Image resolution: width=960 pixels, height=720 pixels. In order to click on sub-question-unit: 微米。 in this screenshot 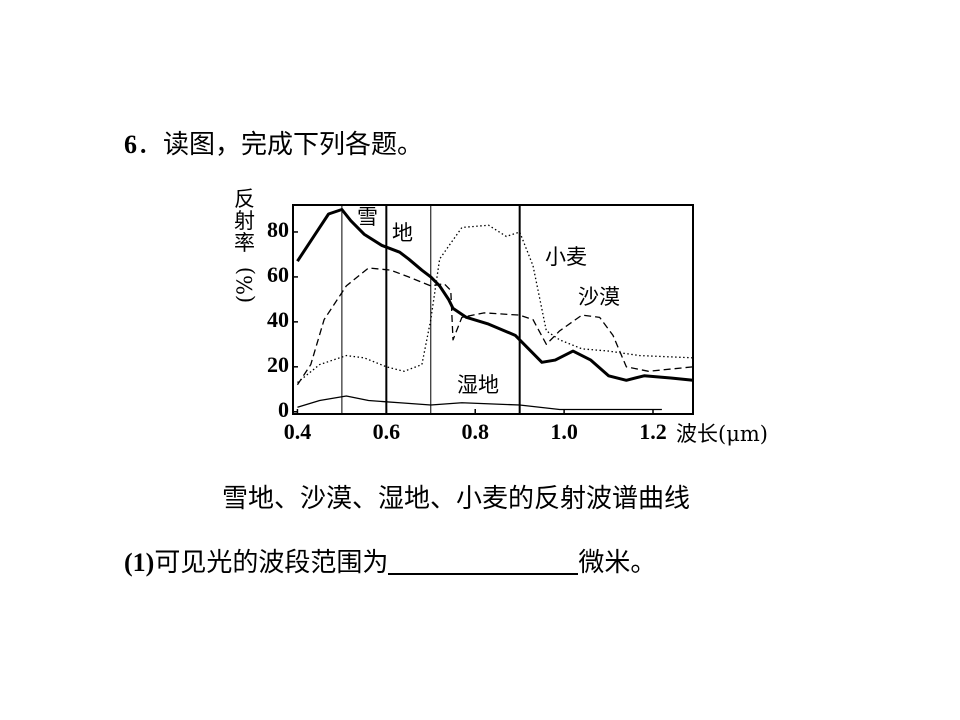, I will do `click(617, 563)`.